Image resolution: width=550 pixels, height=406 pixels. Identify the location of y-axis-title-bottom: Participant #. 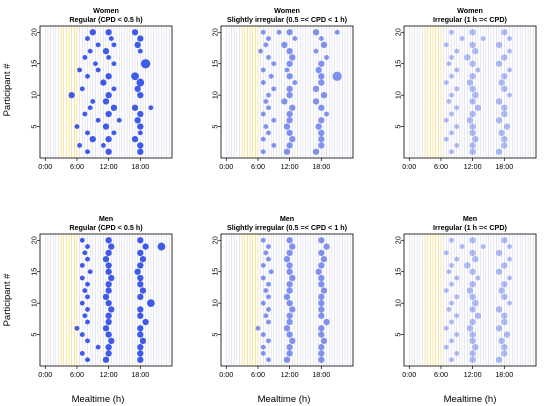
(7, 300).